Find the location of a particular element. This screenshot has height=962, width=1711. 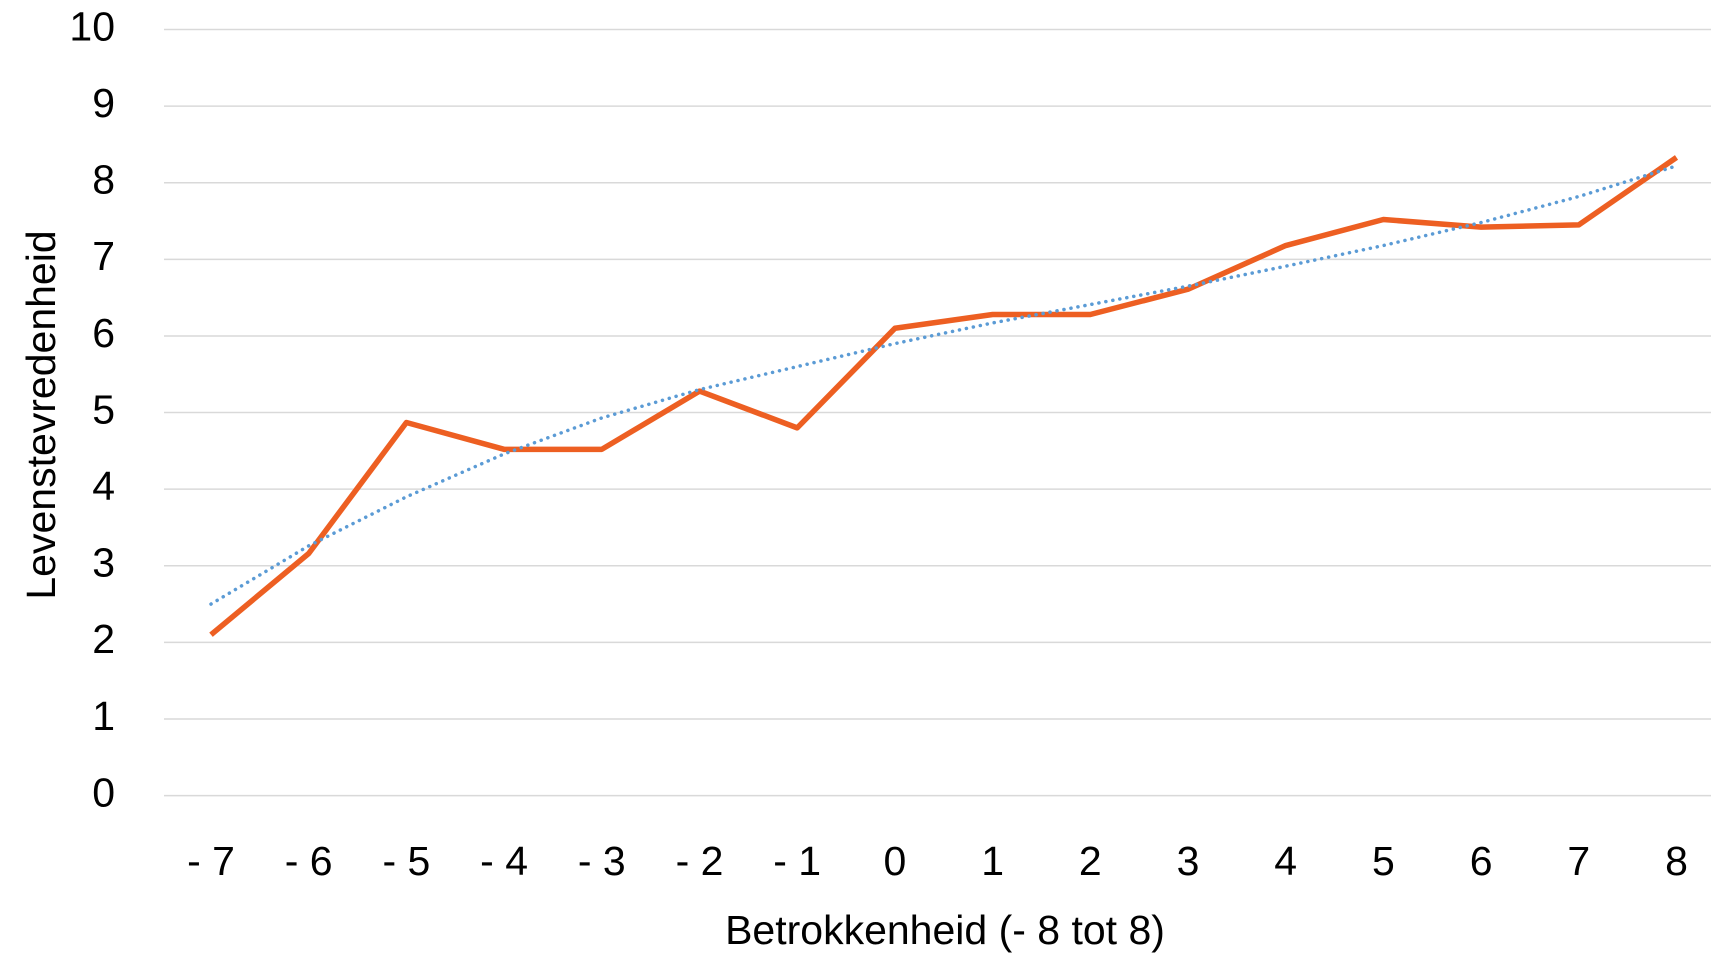

x-tick-label: 6 is located at coordinates (1481, 861).